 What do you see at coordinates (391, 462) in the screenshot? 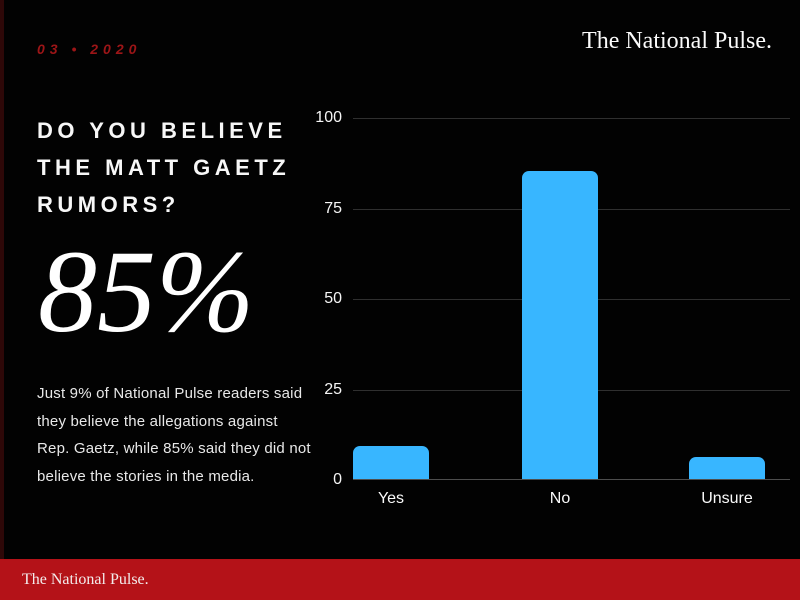
I see `bar-yes` at bounding box center [391, 462].